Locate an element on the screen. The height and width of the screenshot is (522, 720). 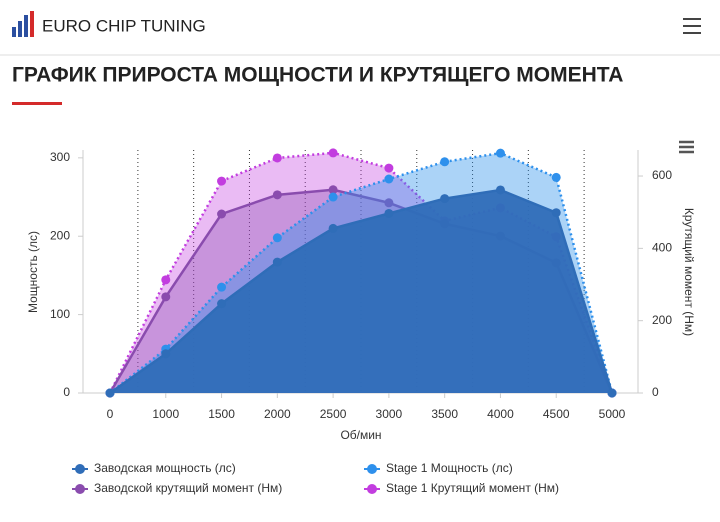
legend-label: Stage 1 Крутящий момент (Нм) is located at coordinates (472, 488).